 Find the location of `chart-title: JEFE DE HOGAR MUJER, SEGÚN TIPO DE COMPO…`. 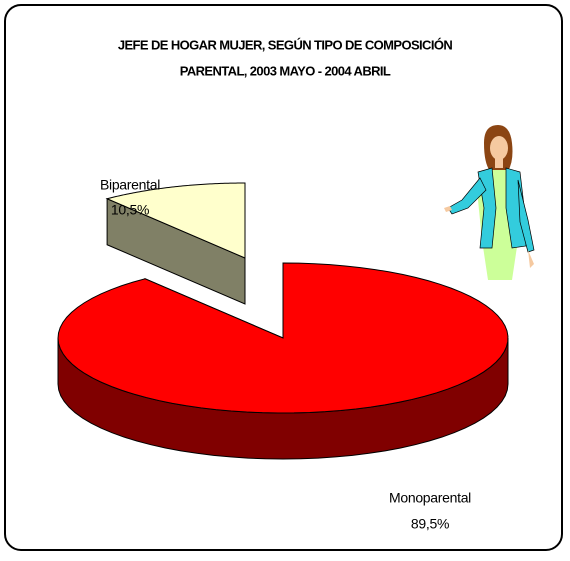

chart-title: JEFE DE HOGAR MUJER, SEGÚN TIPO DE COMPO… is located at coordinates (285, 44).